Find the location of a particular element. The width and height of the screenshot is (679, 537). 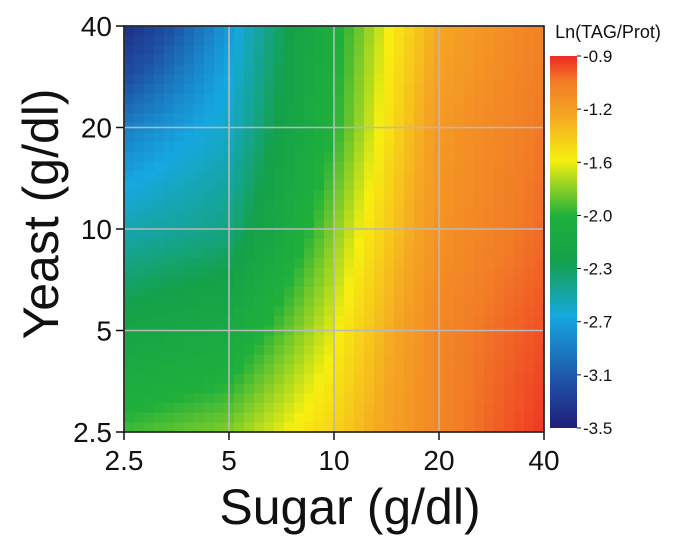

colorbar-gradient is located at coordinates (563, 242).